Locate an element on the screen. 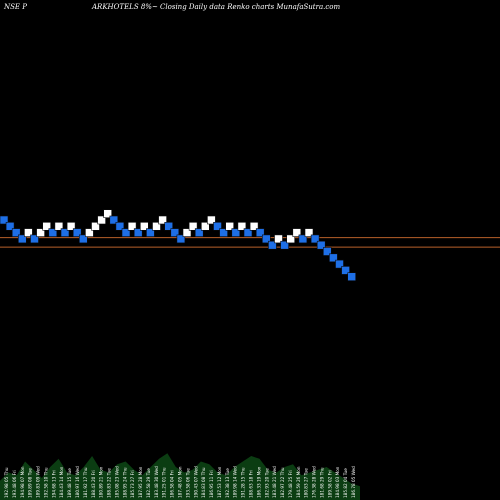 This screenshot has height=500, width=500. bottom-label-15: 188.95 24 Thu is located at coordinates (124, 482).